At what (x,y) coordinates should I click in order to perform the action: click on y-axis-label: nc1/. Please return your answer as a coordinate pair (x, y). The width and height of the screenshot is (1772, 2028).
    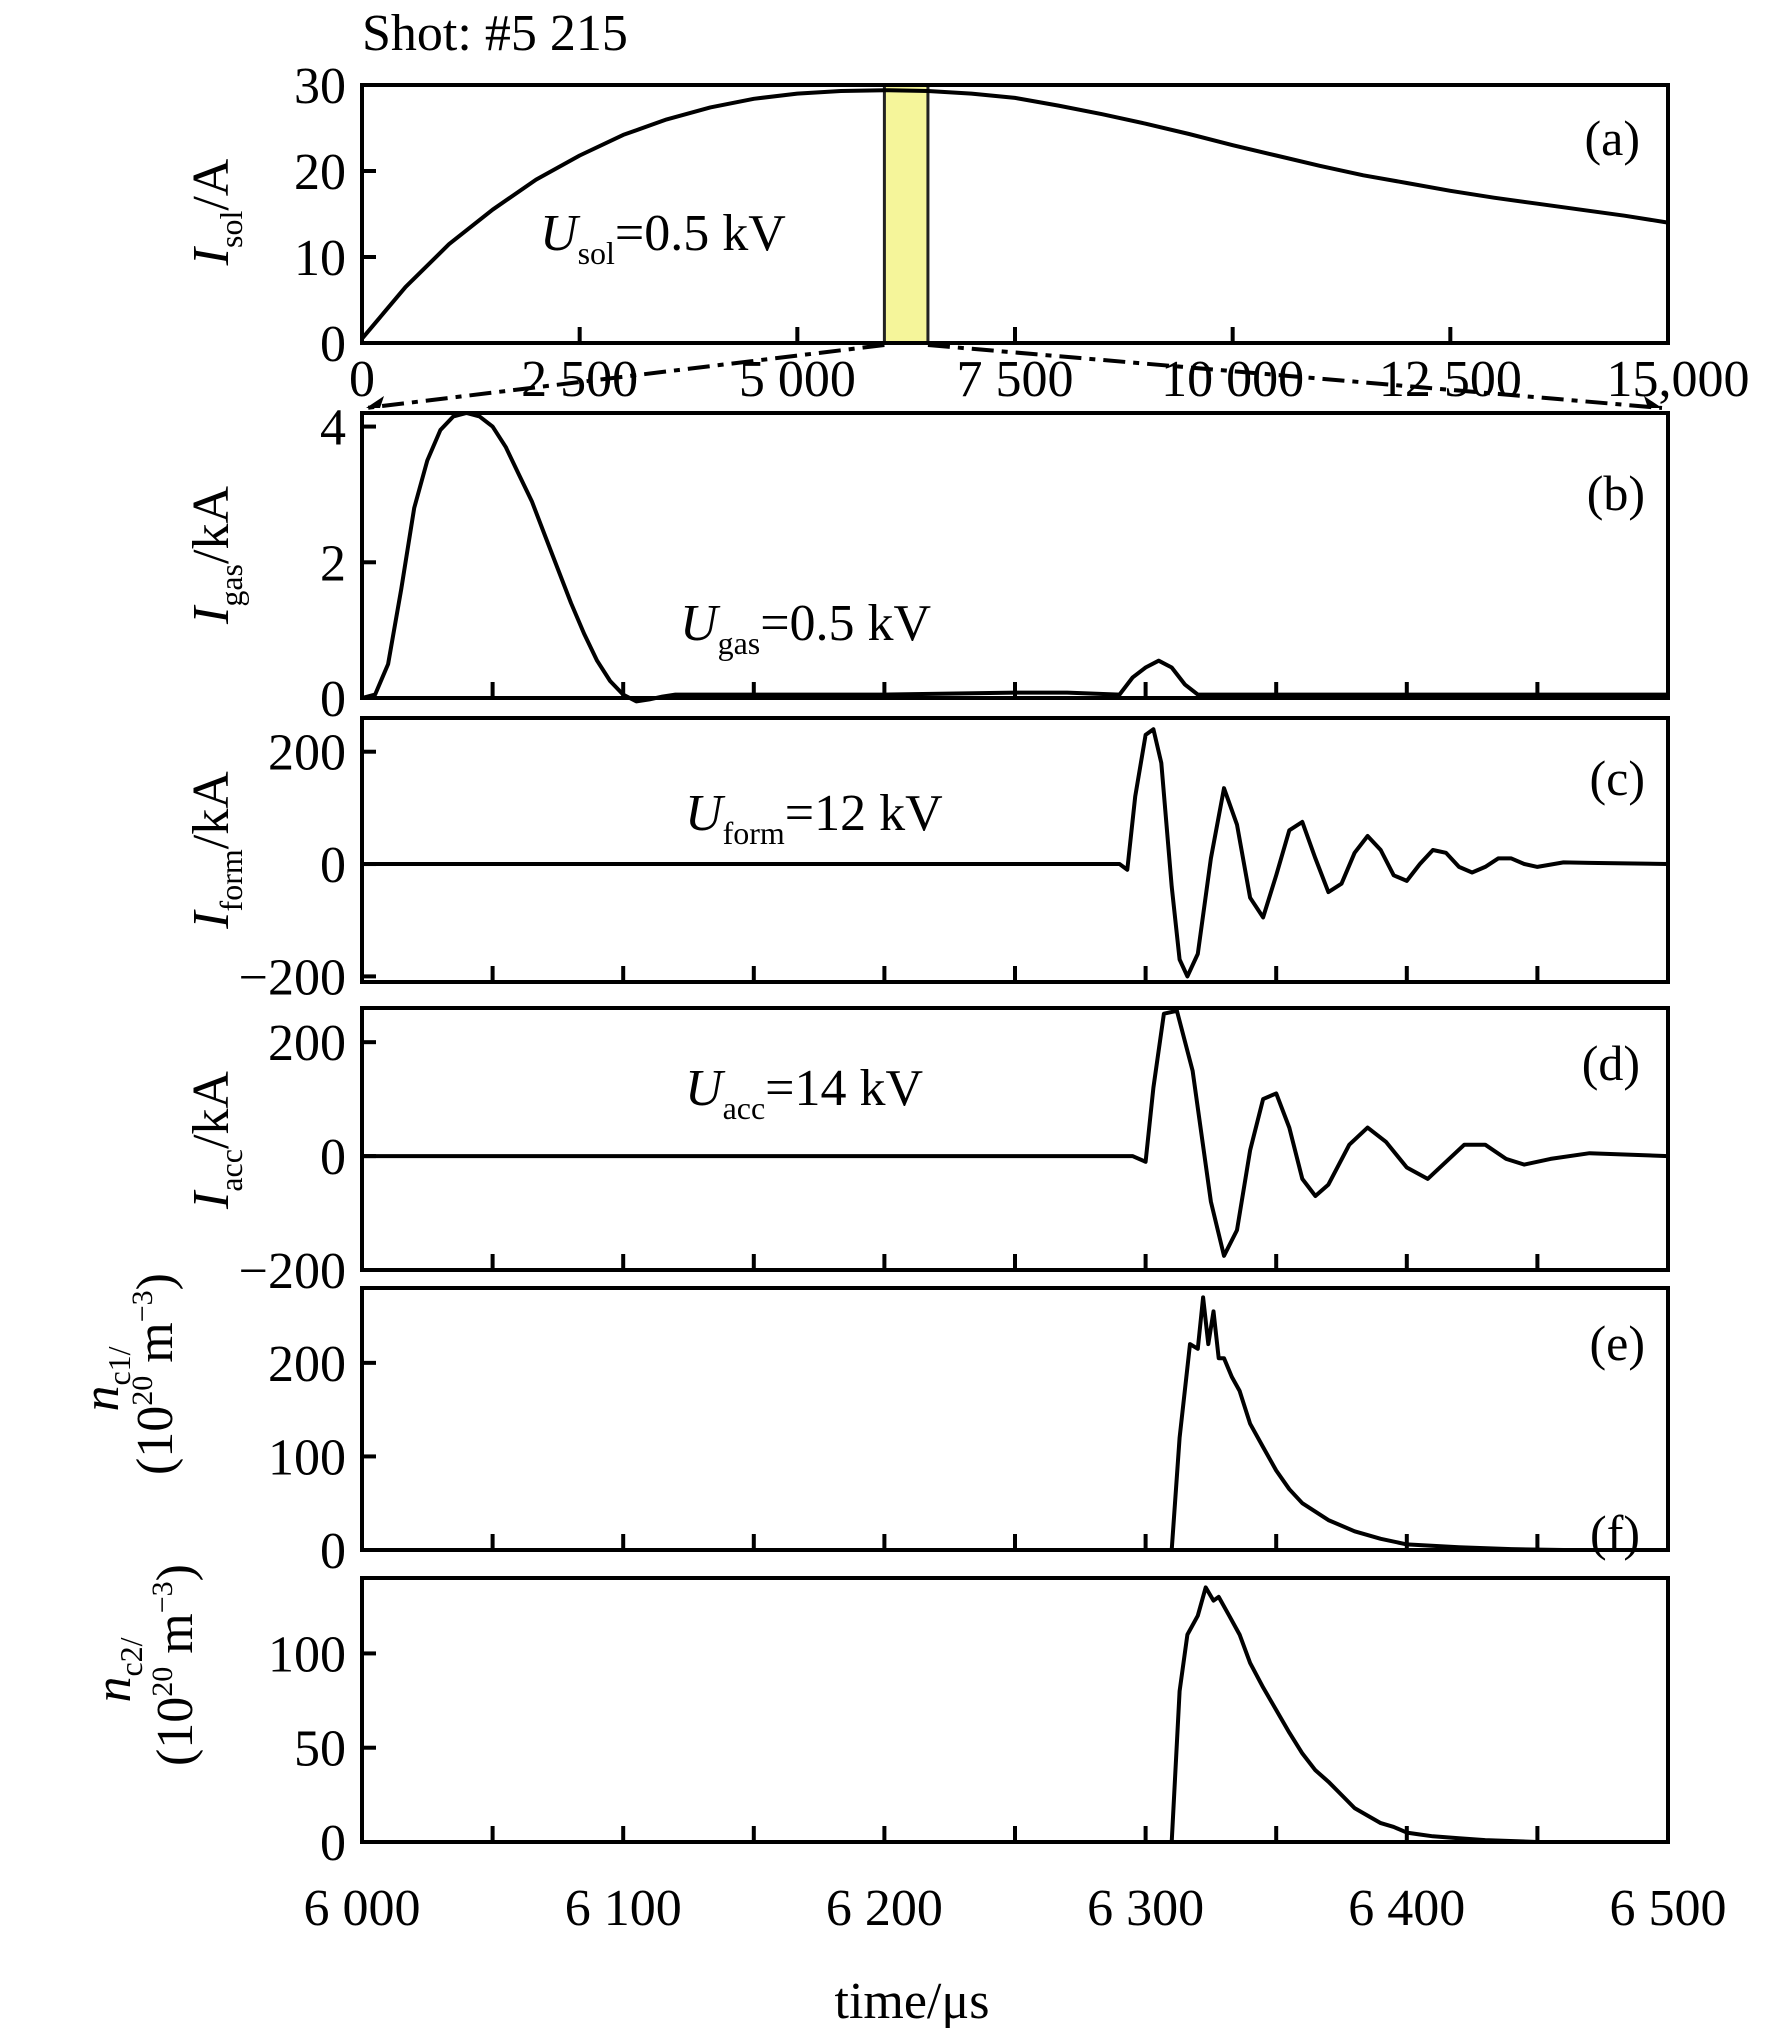
    Looking at the image, I should click on (105, 1378).